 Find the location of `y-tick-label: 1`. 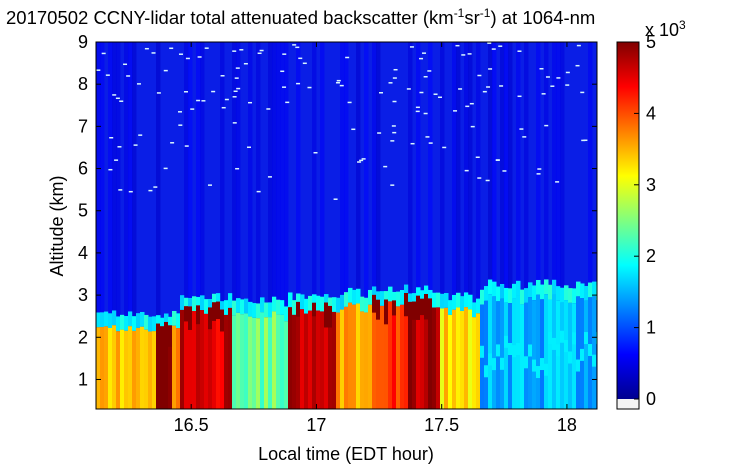

y-tick-label: 1 is located at coordinates (83, 379).